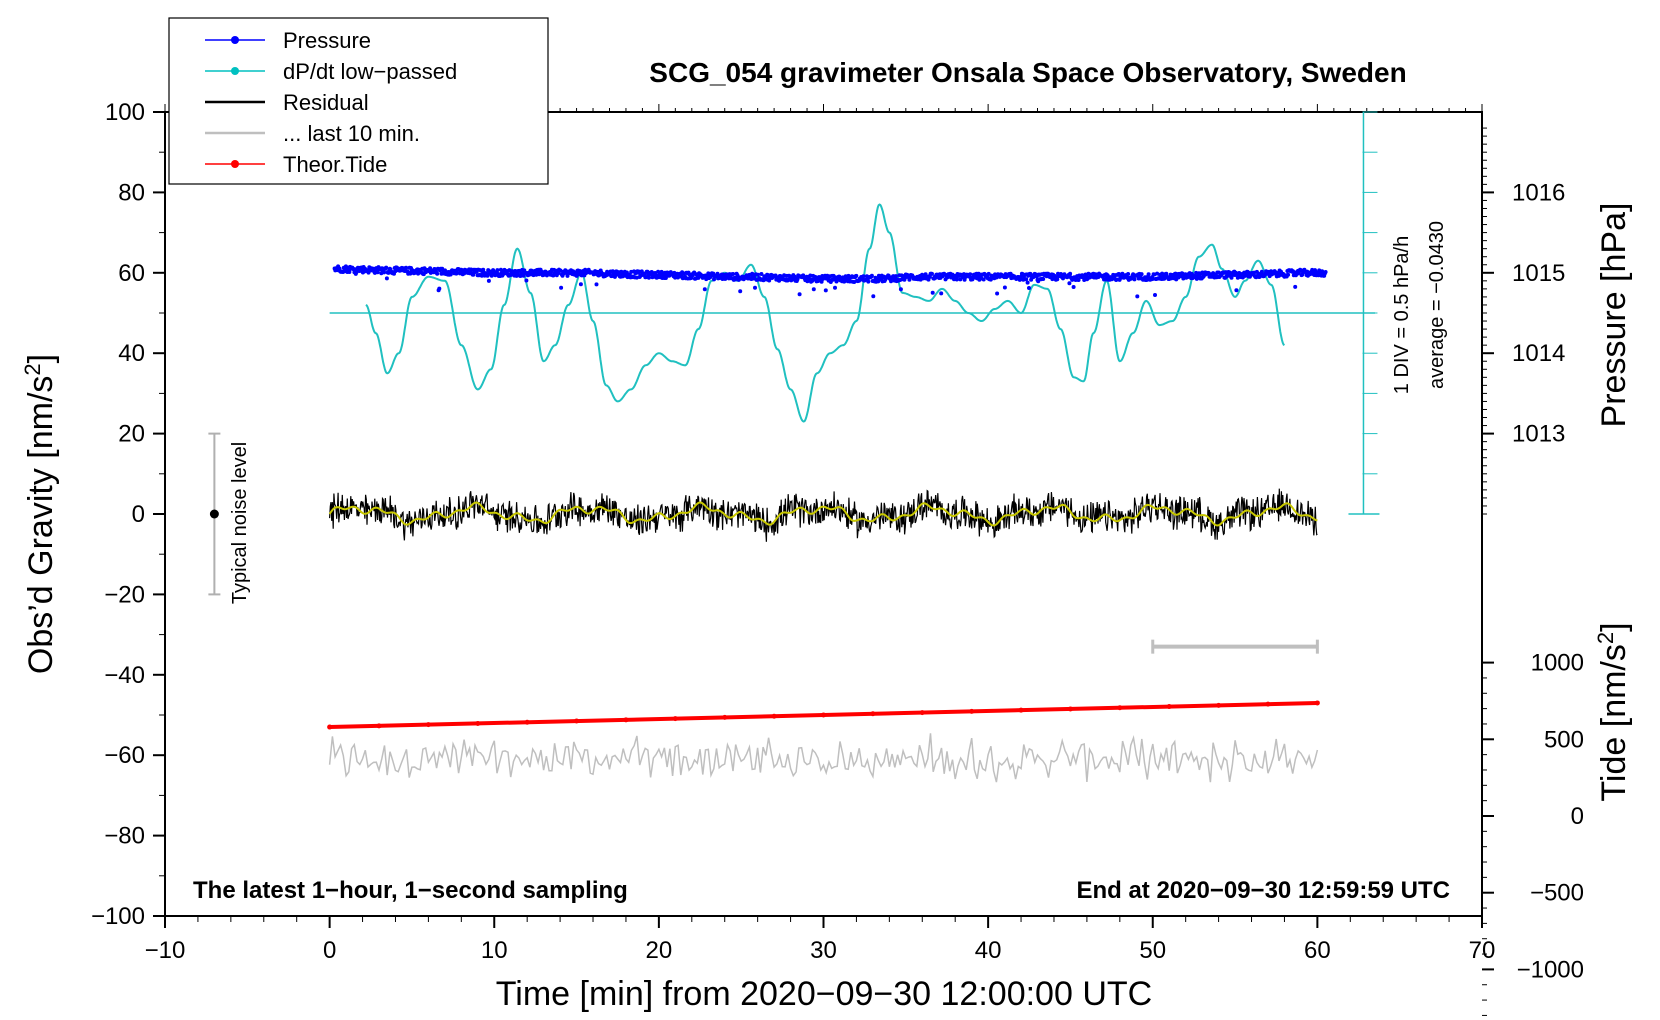 The image size is (1660, 1020). Describe the element at coordinates (41, 358) in the screenshot. I see `y-axis-label-end: ]` at that location.